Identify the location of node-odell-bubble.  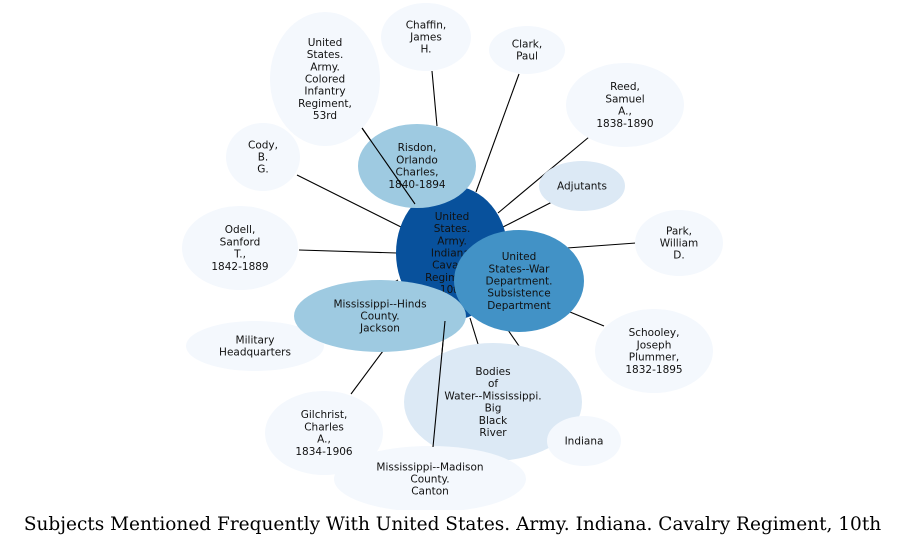
(240, 248).